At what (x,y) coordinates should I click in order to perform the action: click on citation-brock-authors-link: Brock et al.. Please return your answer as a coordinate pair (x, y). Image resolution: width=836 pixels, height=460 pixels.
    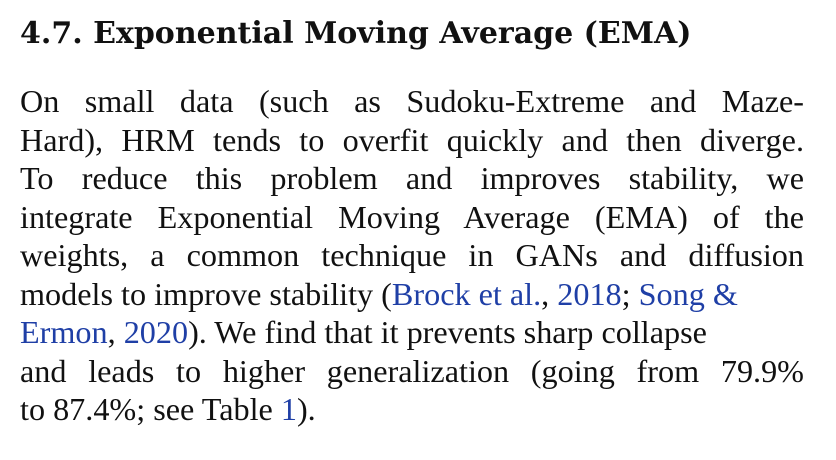
    Looking at the image, I should click on (466, 293).